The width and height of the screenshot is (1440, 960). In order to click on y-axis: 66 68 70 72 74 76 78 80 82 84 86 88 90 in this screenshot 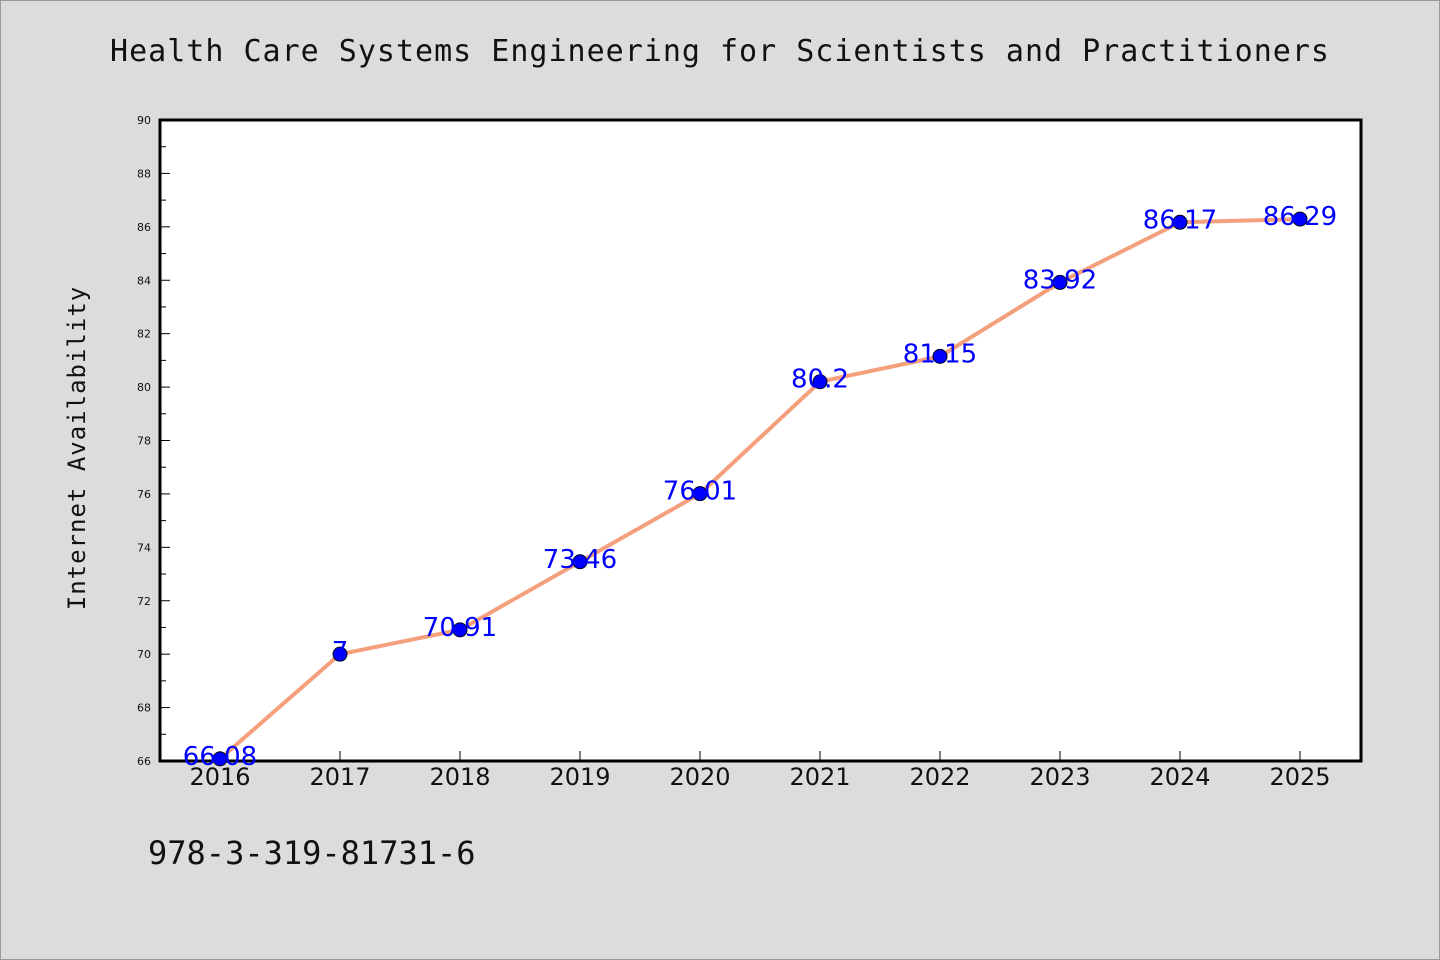, I will do `click(153, 441)`.